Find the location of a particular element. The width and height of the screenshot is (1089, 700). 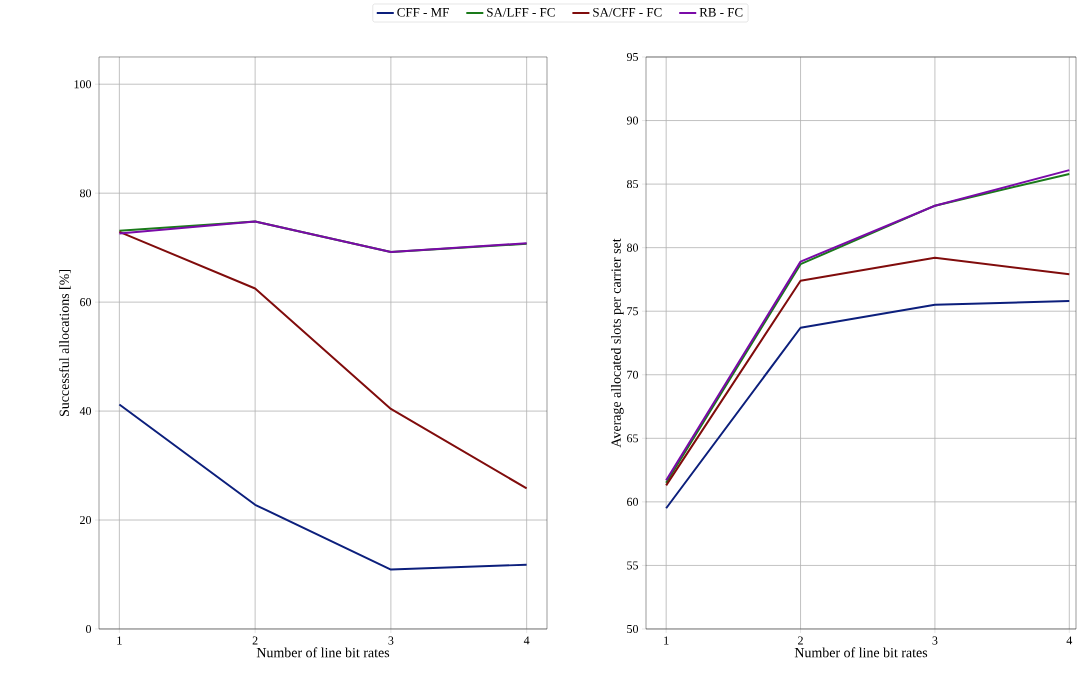

legend-label: RB - FC is located at coordinates (721, 12).